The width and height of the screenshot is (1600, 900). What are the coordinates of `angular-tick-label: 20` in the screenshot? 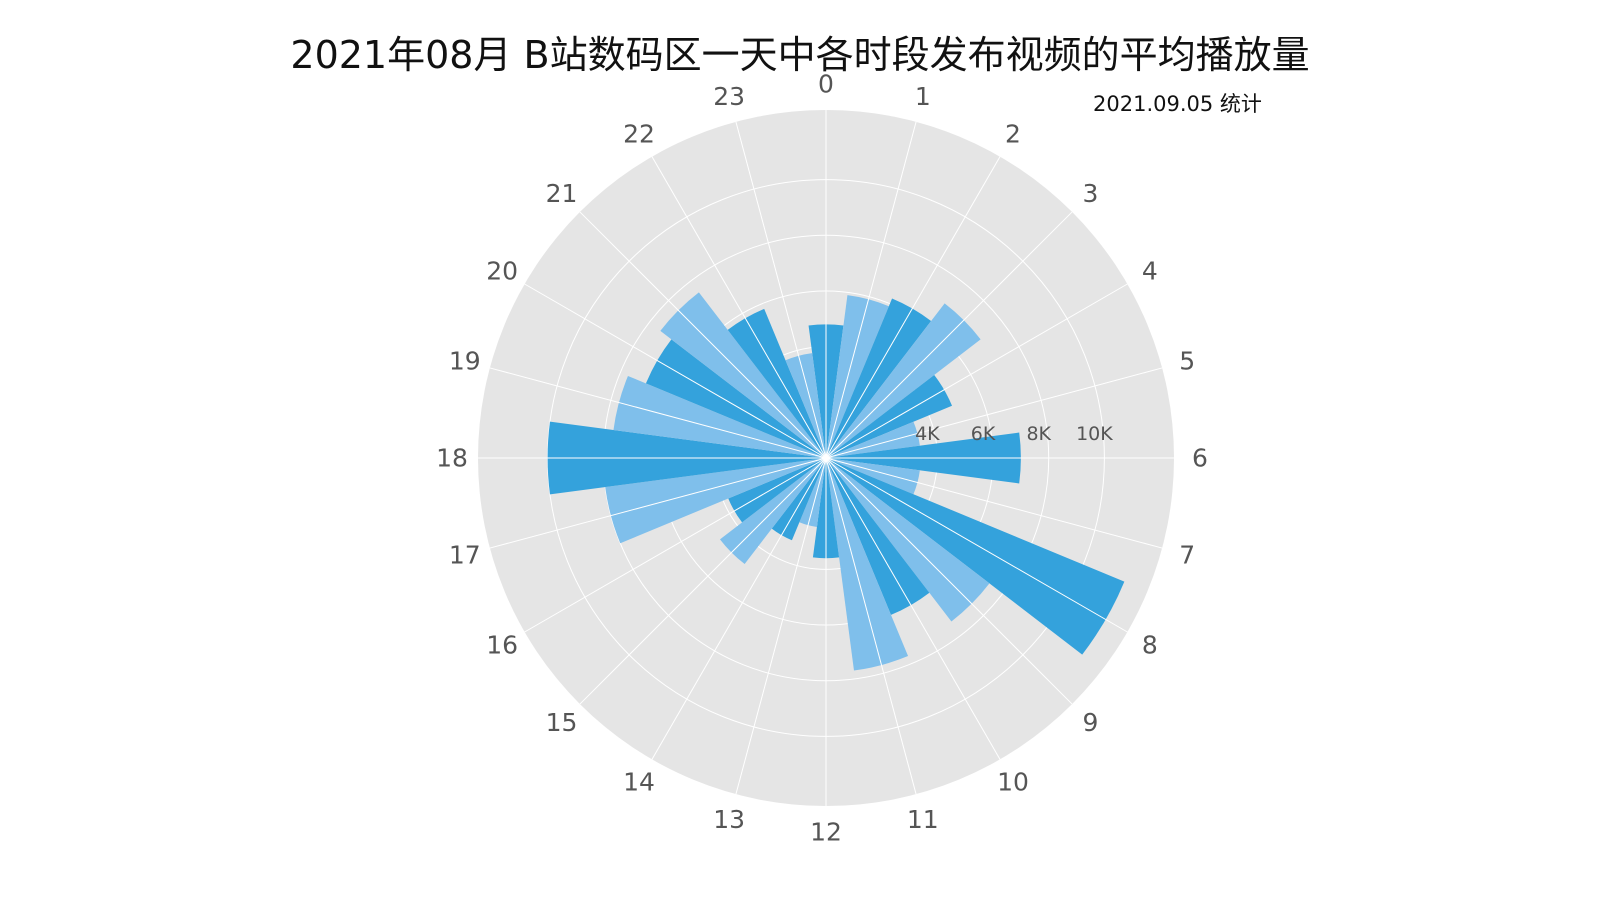 It's located at (502, 271).